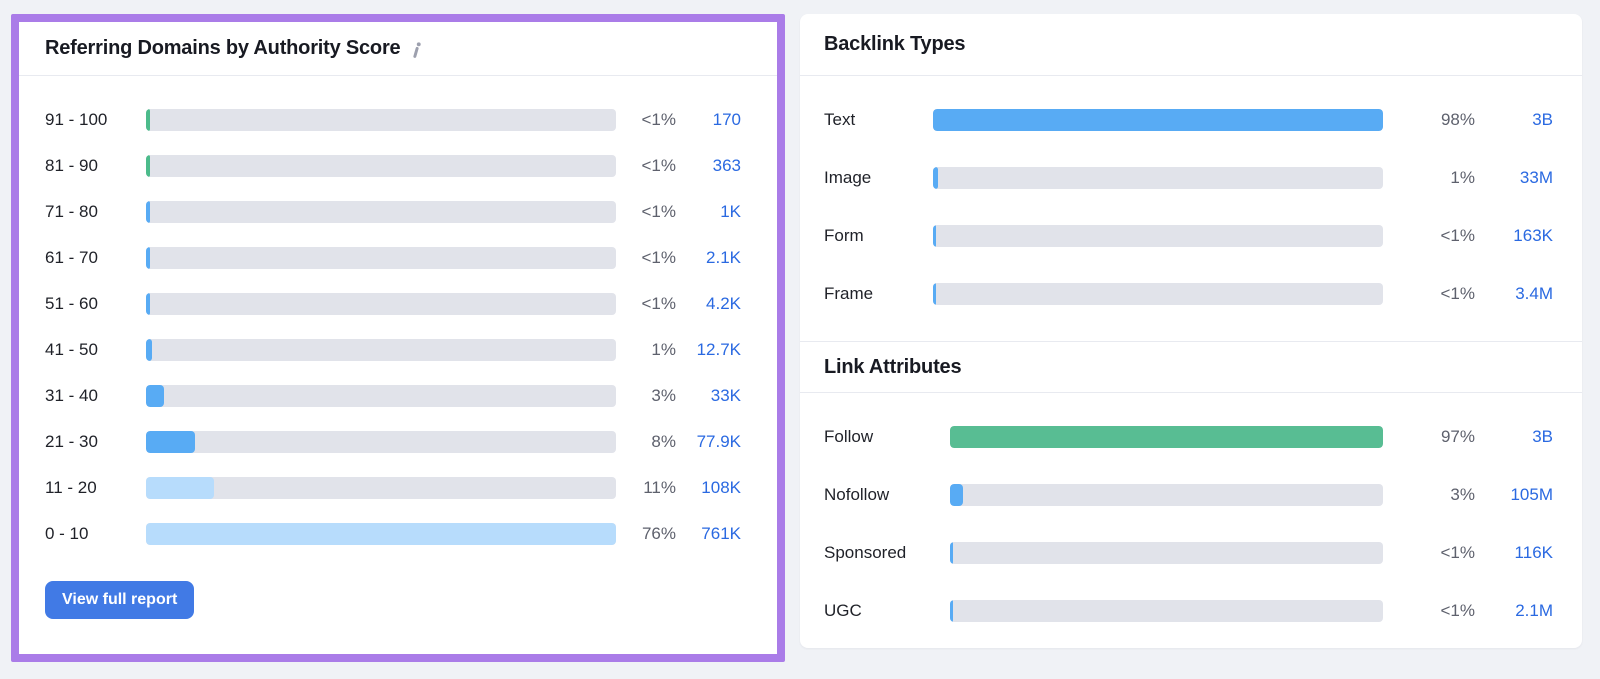  I want to click on row-value-link: 108K, so click(721, 487).